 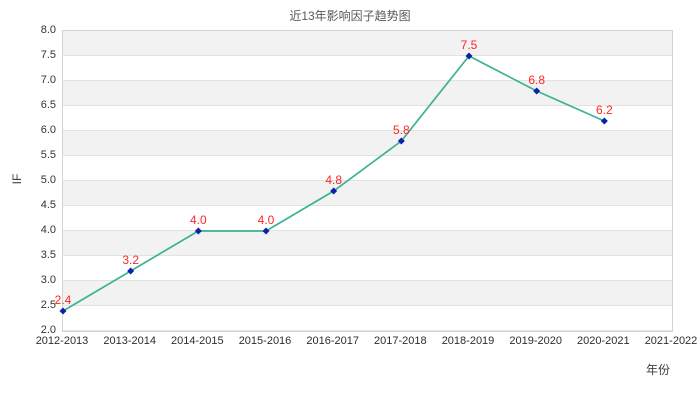 What do you see at coordinates (468, 341) in the screenshot?
I see `x-axis-tick: 2018-2019` at bounding box center [468, 341].